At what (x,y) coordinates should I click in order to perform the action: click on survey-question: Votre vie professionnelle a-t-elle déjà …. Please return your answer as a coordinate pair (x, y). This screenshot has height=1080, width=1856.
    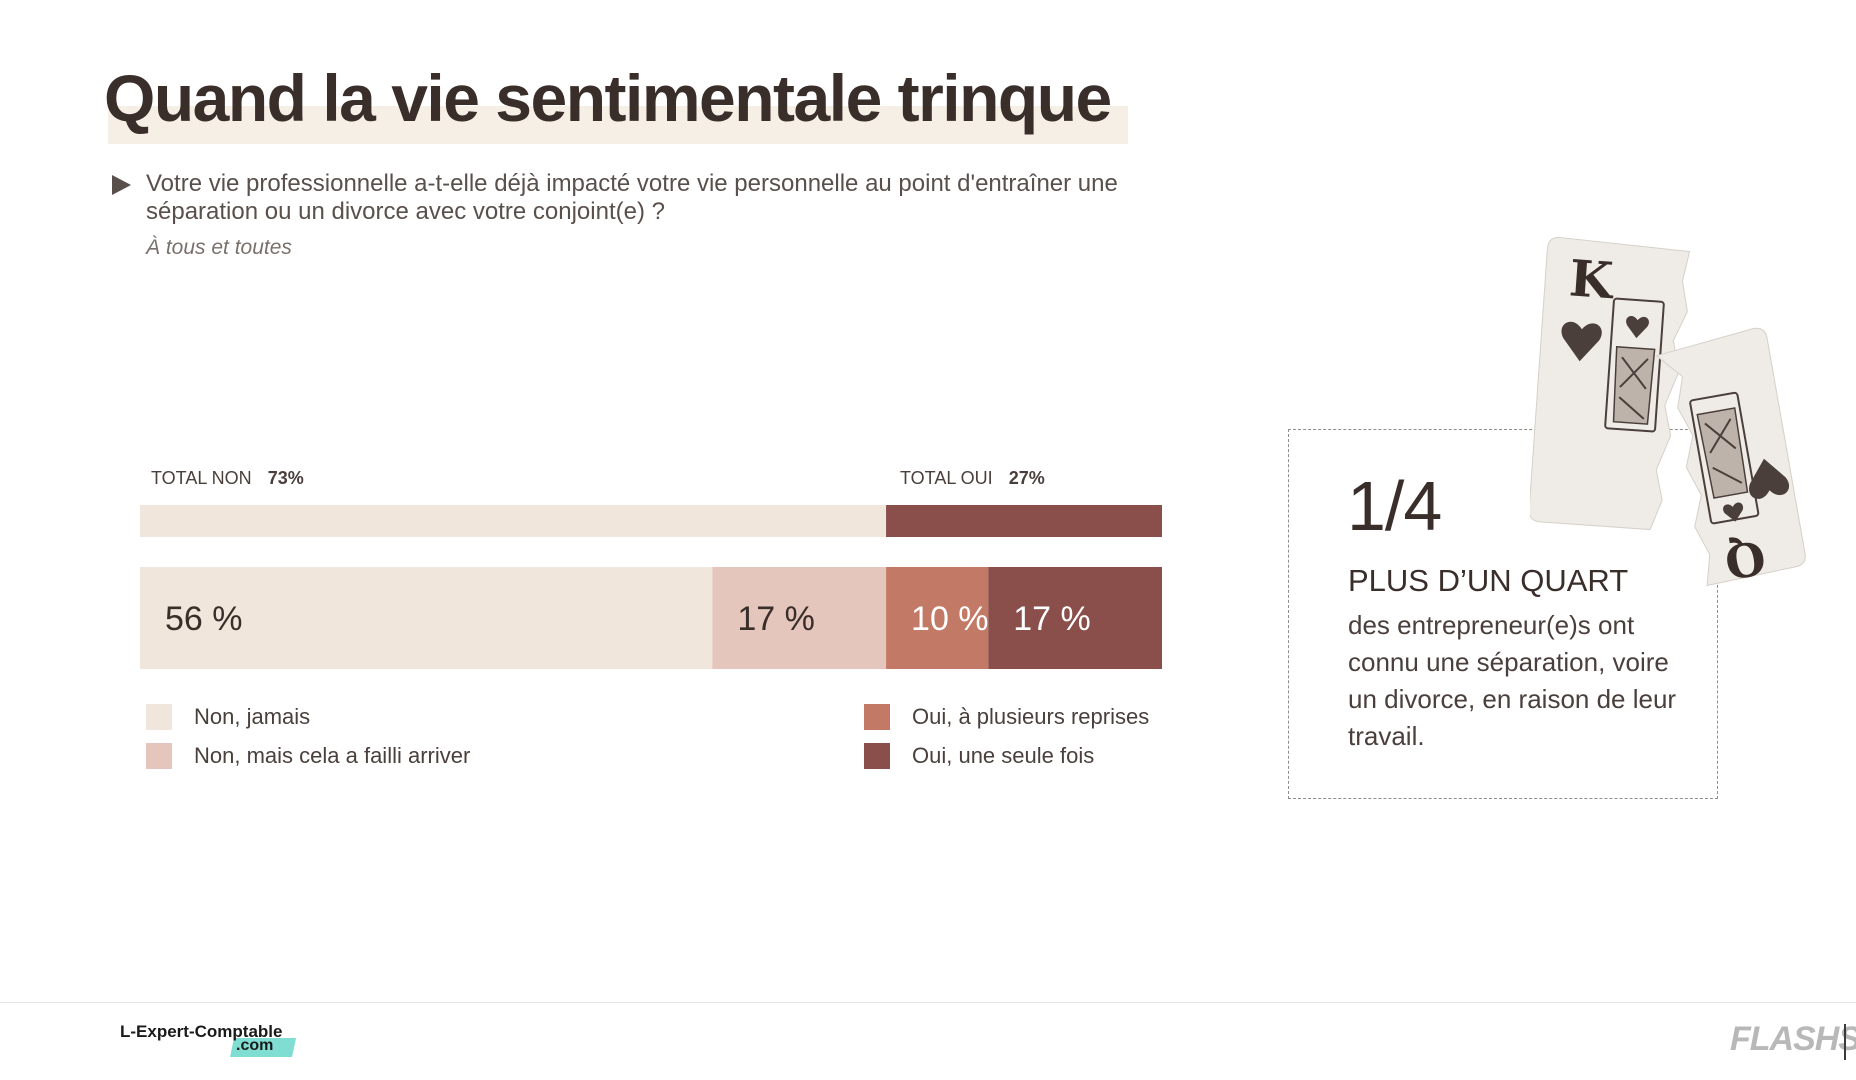
    Looking at the image, I should click on (632, 197).